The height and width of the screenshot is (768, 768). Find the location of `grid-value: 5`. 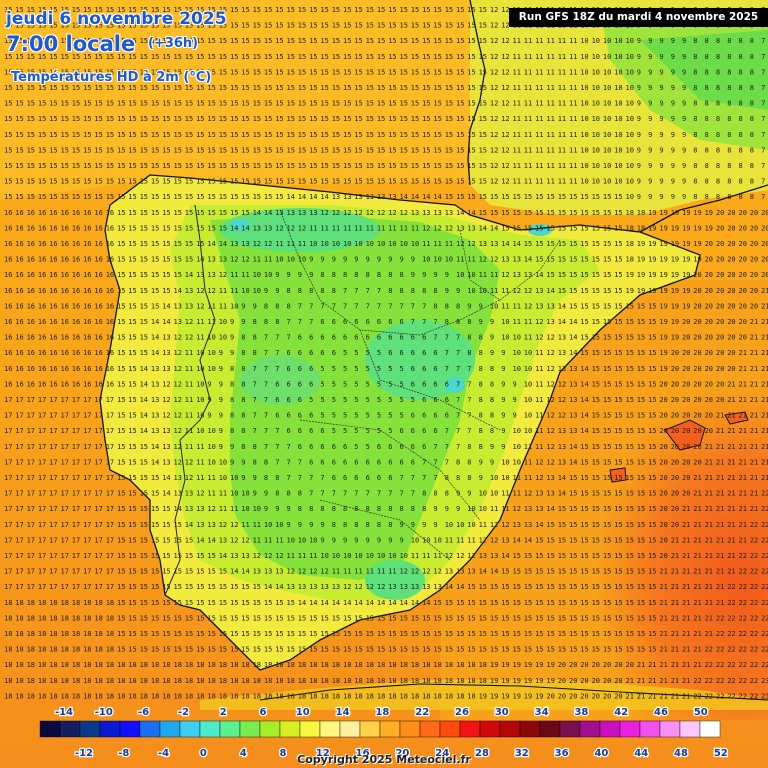

grid-value: 5 is located at coordinates (402, 416).